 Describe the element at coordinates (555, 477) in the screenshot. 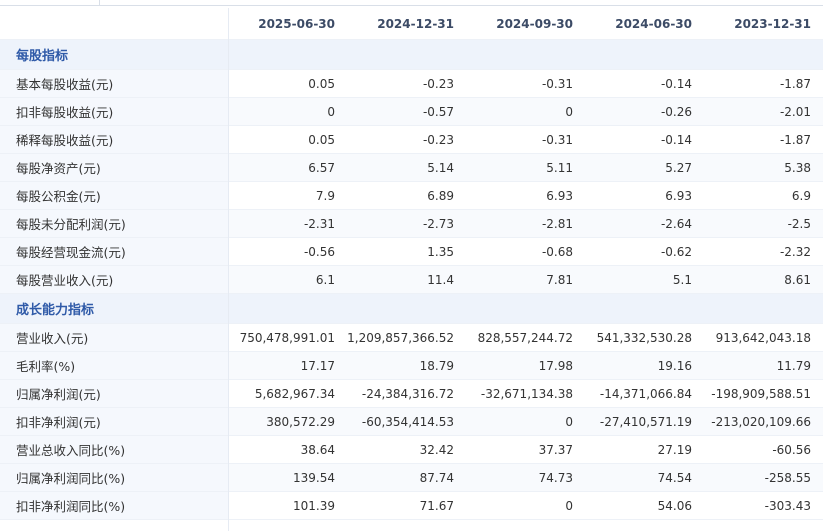

I see `value-cell: 74.73` at that location.